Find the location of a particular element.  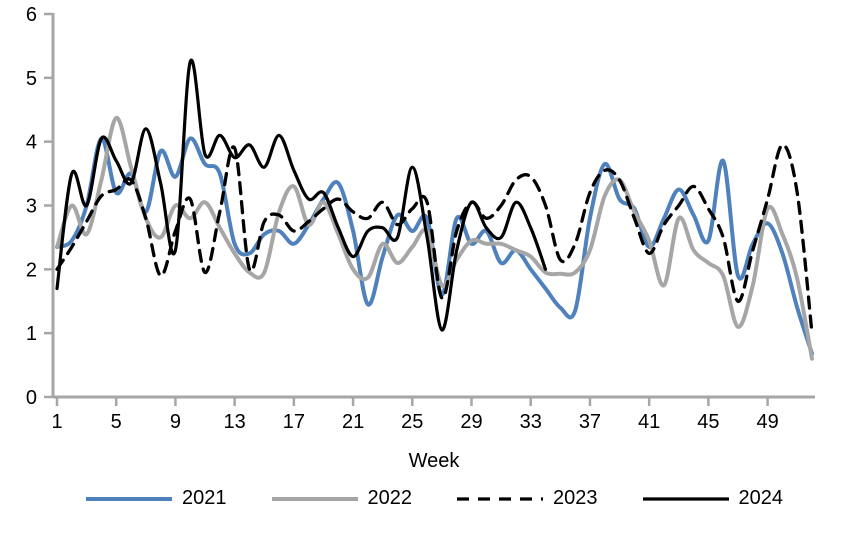

legend-item-2021: 2021 is located at coordinates (156, 498).